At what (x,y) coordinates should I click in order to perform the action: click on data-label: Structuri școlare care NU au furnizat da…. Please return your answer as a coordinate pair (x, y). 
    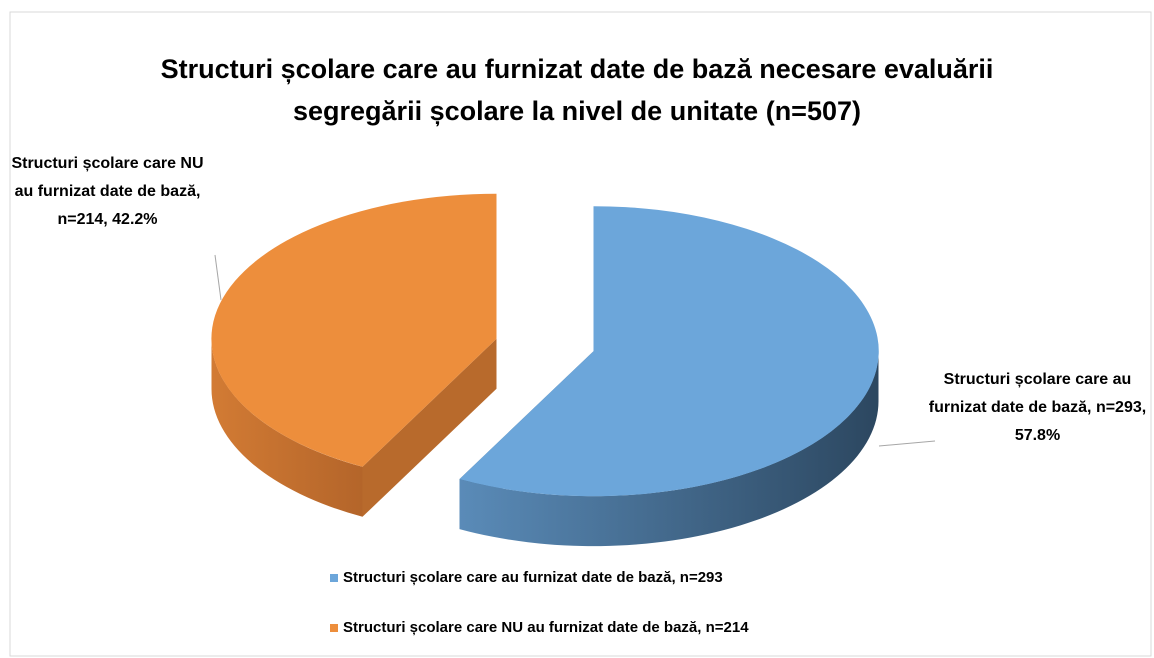
    Looking at the image, I should click on (107, 191).